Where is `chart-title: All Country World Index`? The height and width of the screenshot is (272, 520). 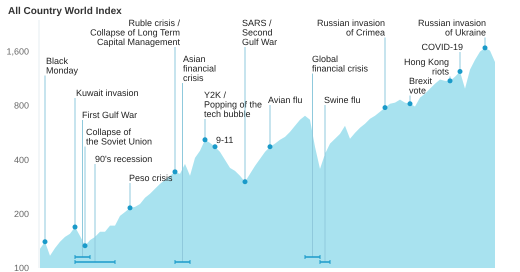 chart-title: All Country World Index is located at coordinates (65, 11).